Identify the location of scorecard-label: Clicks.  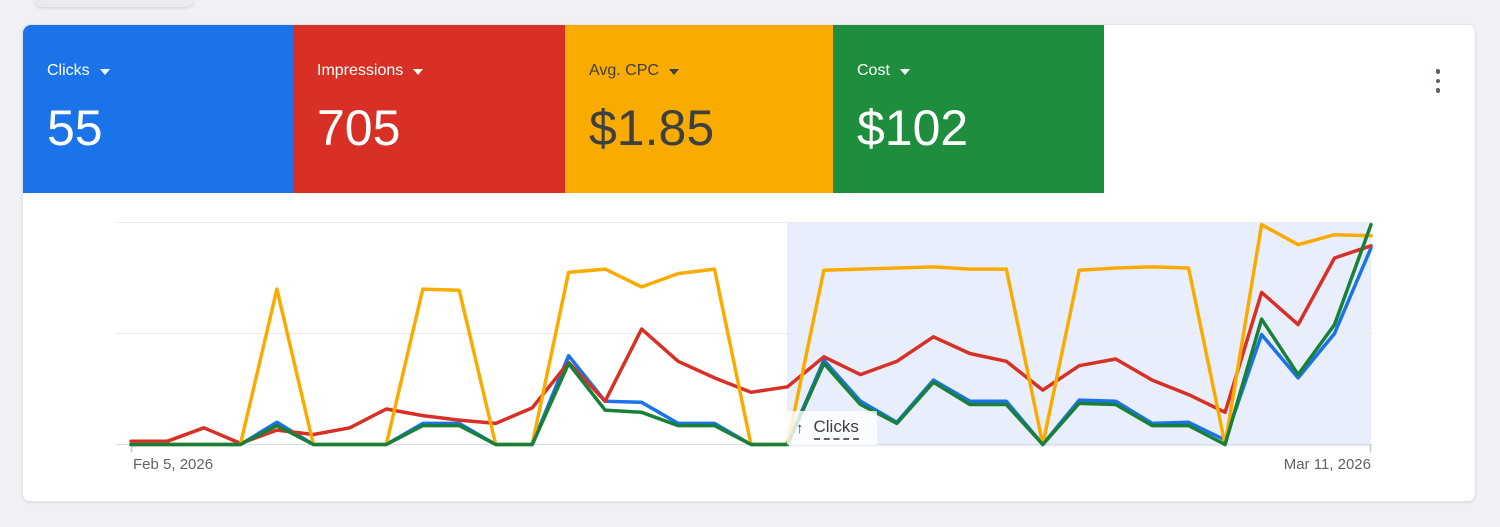
(68, 70).